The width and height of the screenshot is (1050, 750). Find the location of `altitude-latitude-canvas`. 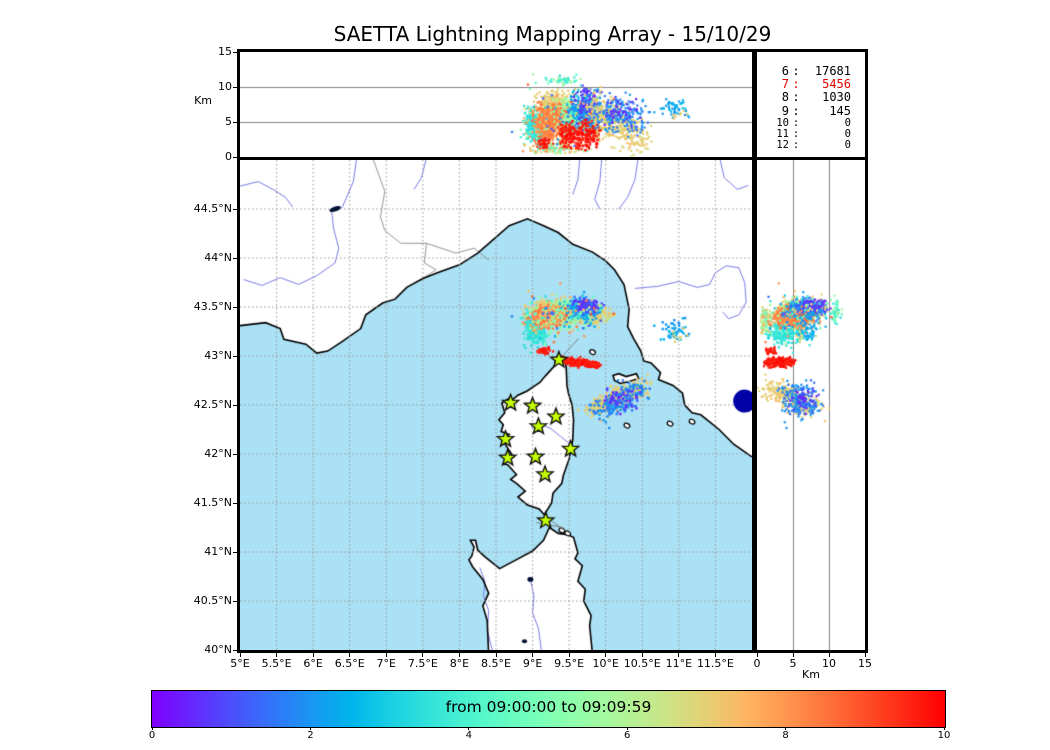

altitude-latitude-canvas is located at coordinates (811, 405).